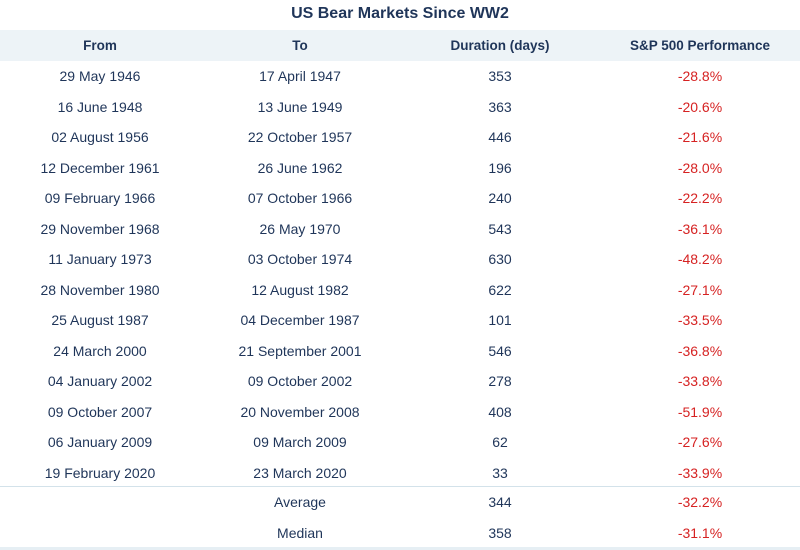 Image resolution: width=800 pixels, height=550 pixels. What do you see at coordinates (300, 259) in the screenshot?
I see `to-cell: 03 October 1974` at bounding box center [300, 259].